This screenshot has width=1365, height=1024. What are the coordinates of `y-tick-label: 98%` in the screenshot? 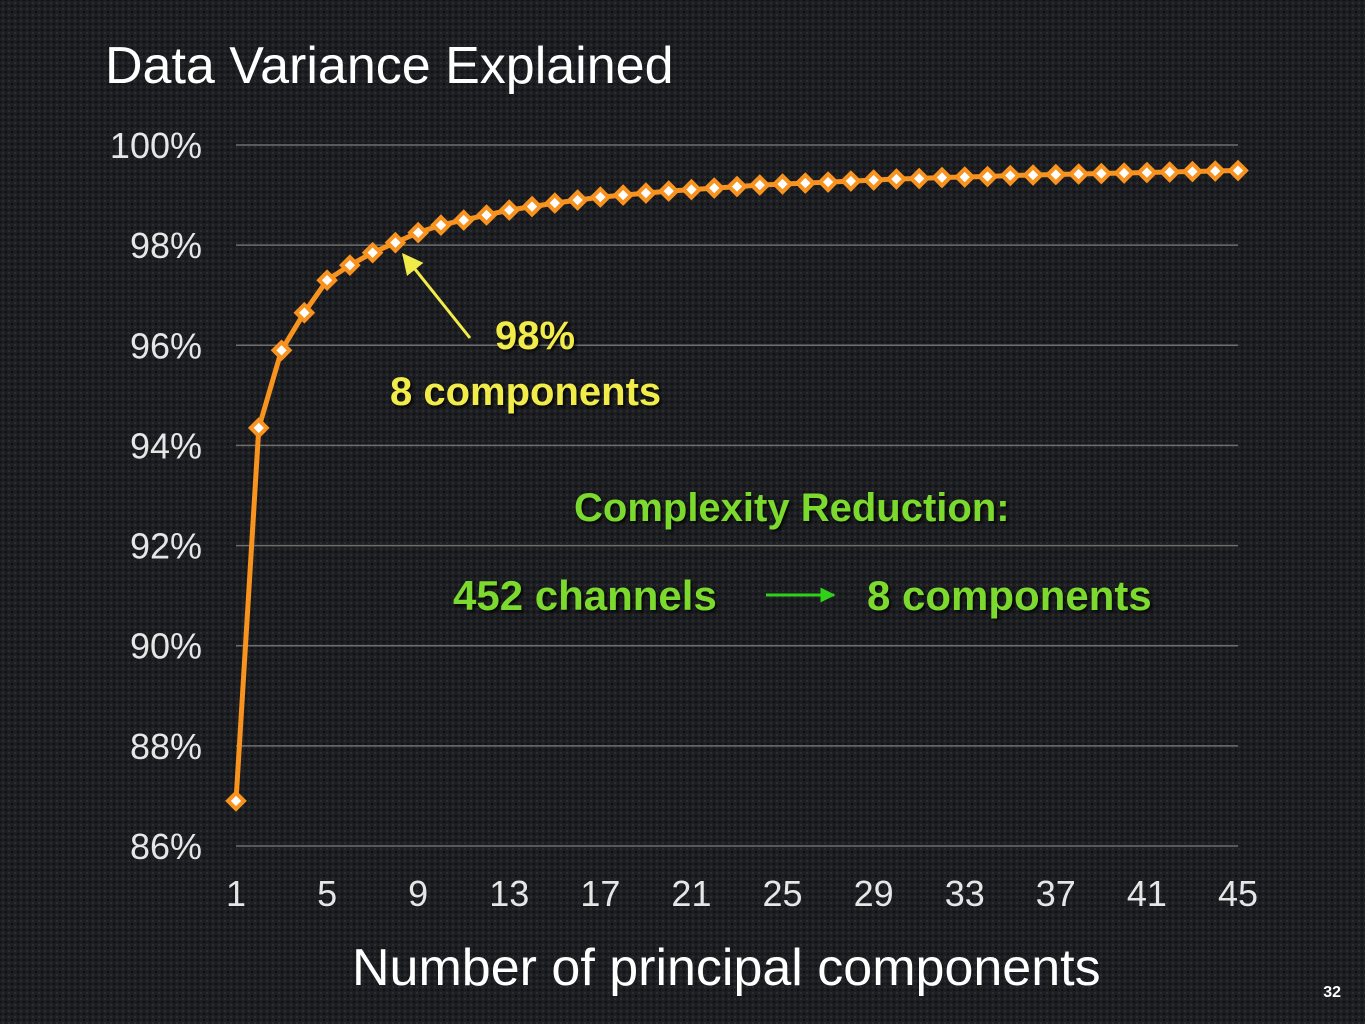 It's located at (166, 245).